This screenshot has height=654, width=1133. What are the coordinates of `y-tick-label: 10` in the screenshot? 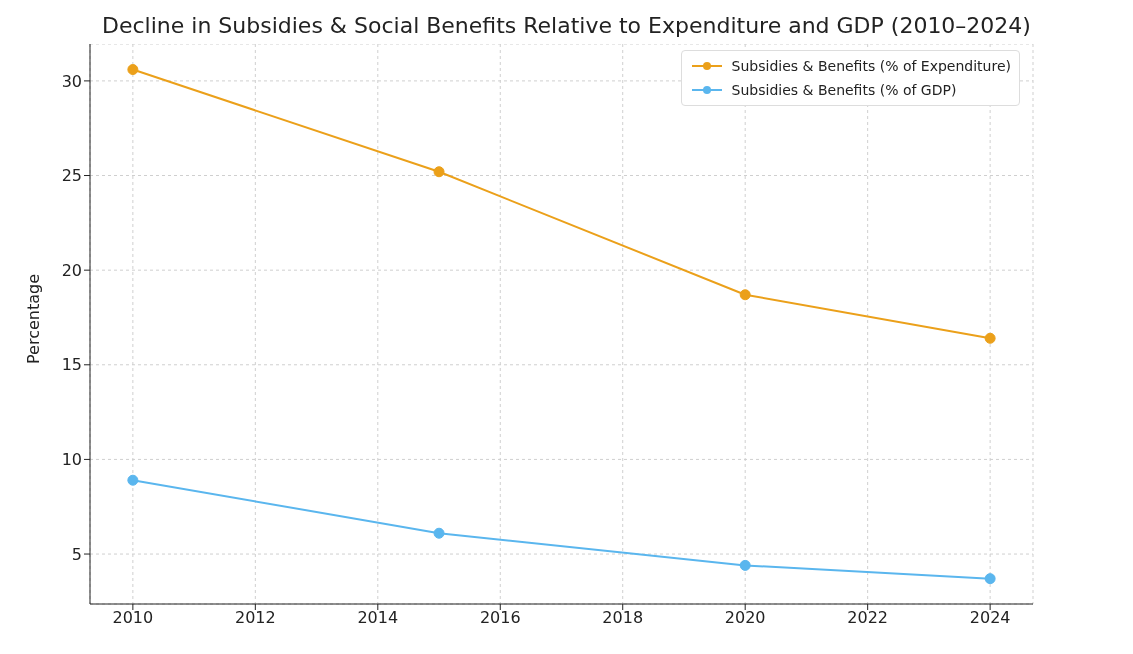 It's located at (71, 460).